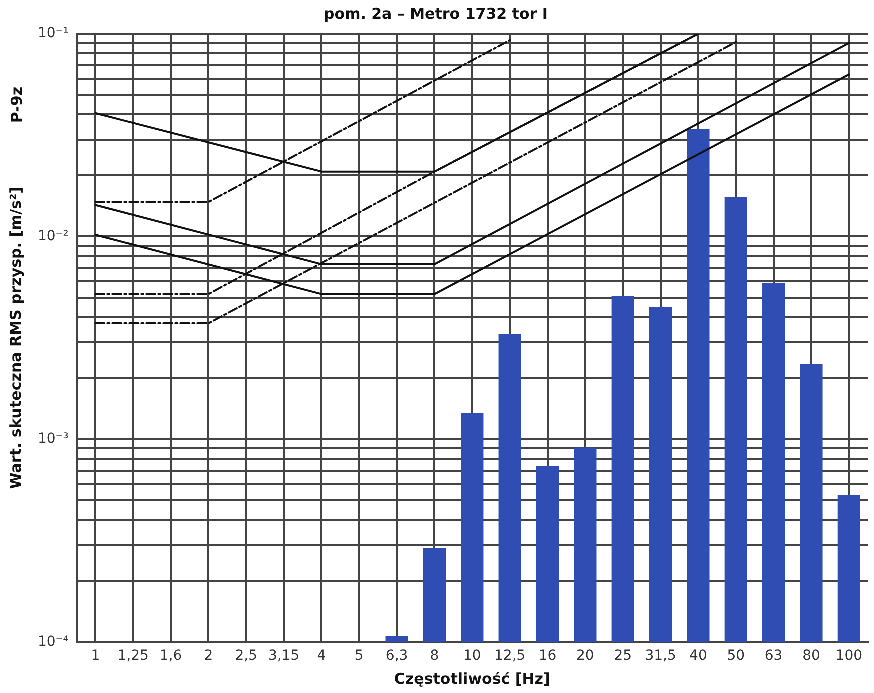  I want to click on x-tick-label: 25, so click(623, 656).